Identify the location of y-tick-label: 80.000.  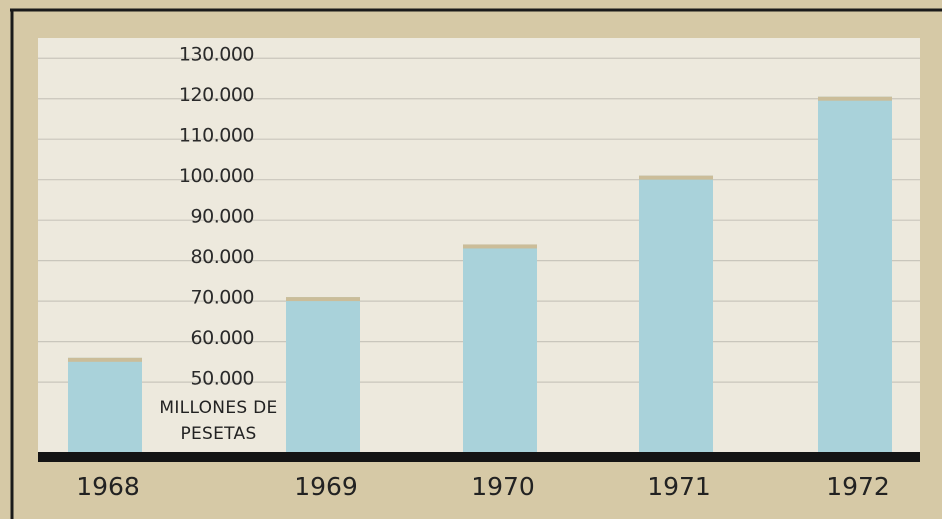
(222, 257).